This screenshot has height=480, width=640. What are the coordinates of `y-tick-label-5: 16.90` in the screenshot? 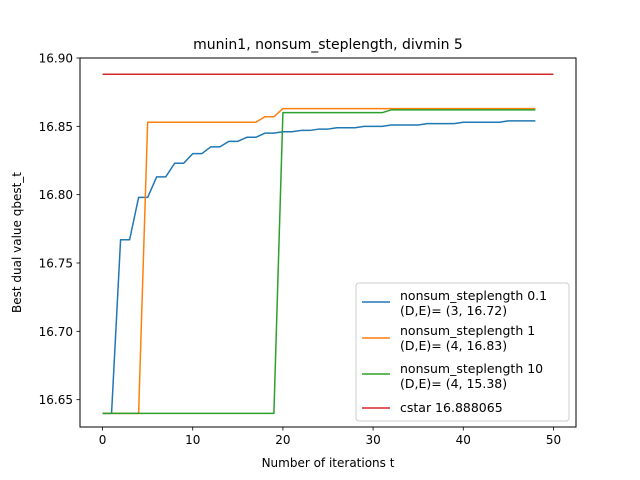 It's located at (56, 59).